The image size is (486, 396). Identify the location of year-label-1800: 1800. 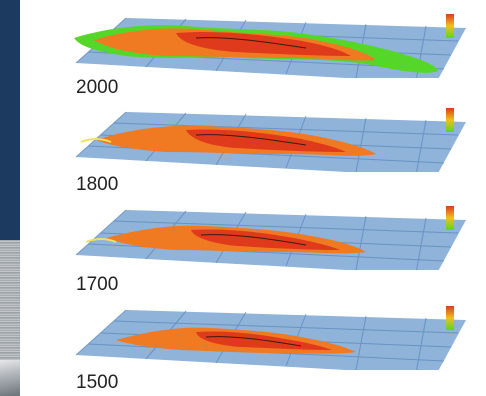
(97, 184).